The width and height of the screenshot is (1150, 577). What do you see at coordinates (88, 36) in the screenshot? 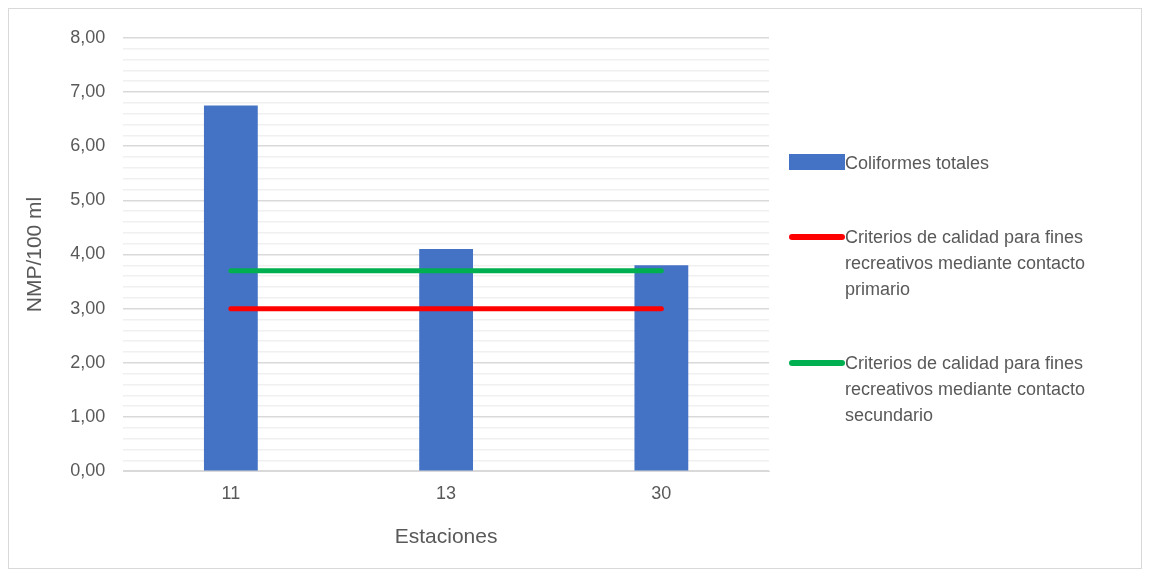
I see `y-tick-label: 8,00` at bounding box center [88, 36].